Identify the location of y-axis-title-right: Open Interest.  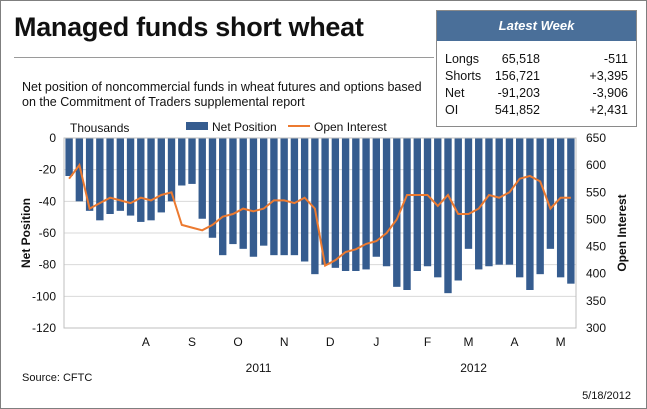
(622, 232).